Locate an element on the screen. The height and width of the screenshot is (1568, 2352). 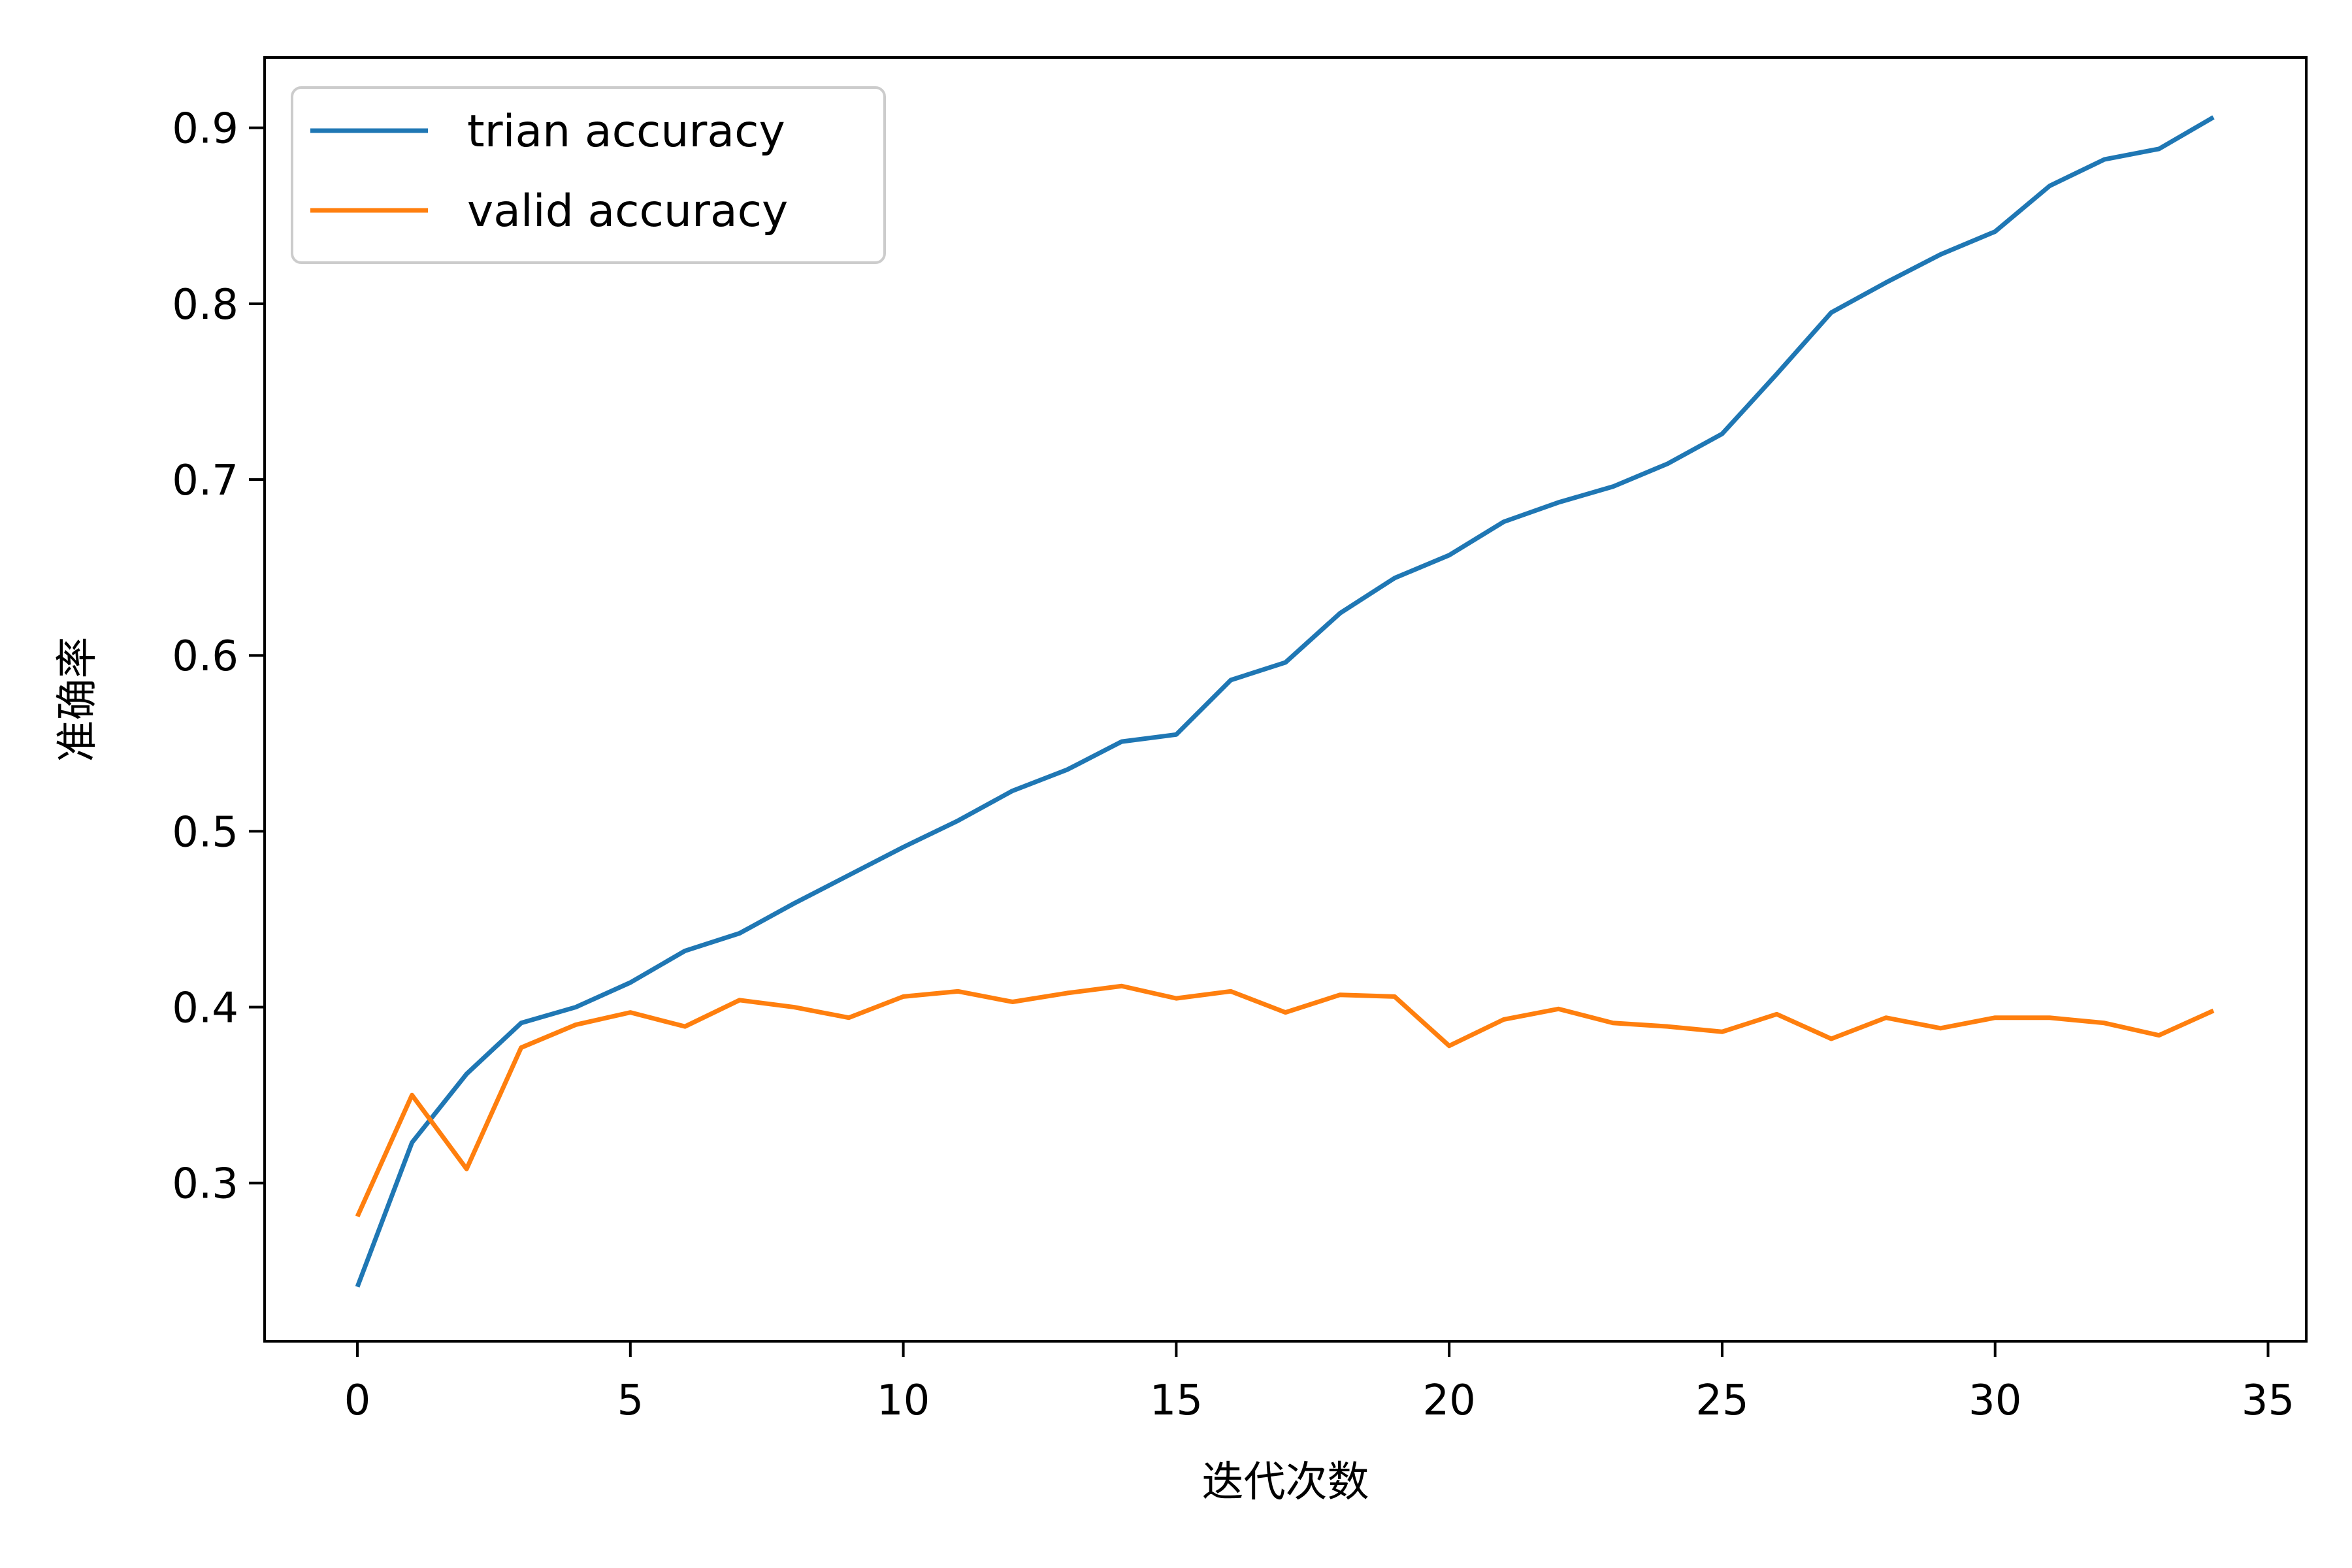
y-tick-label: 0.7 is located at coordinates (205, 481).